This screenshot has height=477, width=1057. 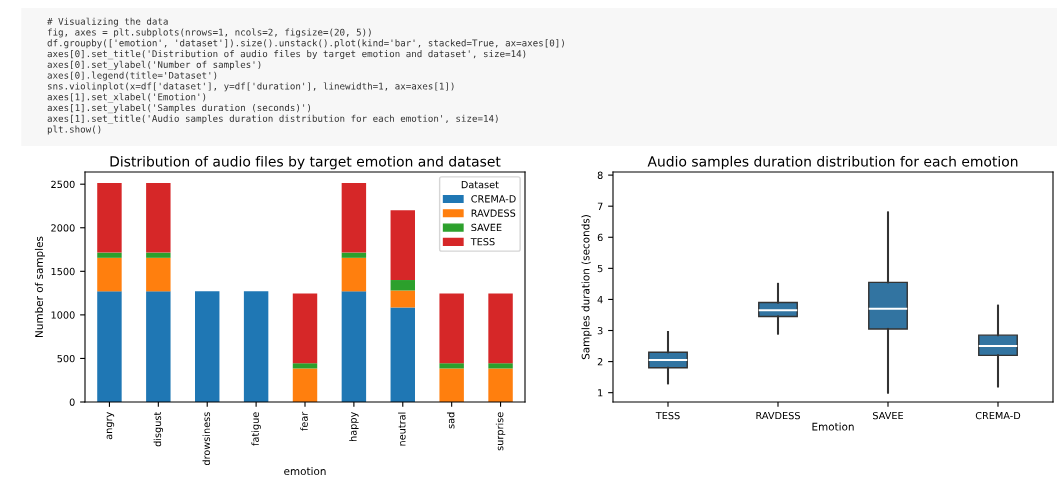 What do you see at coordinates (272, 119) in the screenshot?
I see `text: axes[1].set_title('Audio samples duration distribution for each emotion', size=14)` at bounding box center [272, 119].